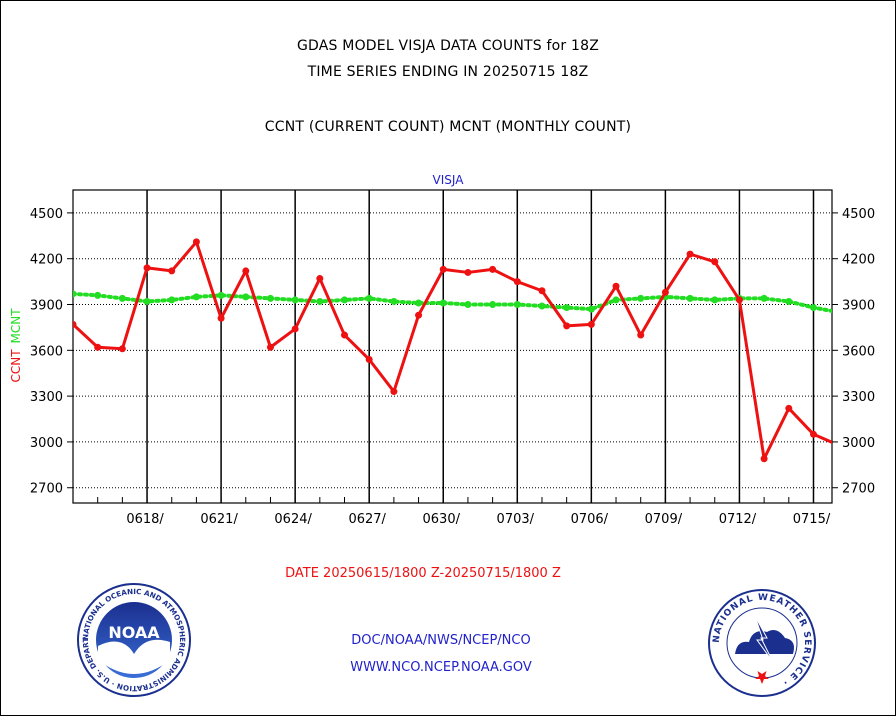 This screenshot has height=716, width=896. I want to click on y-tick-label-left: 3300, so click(46, 397).